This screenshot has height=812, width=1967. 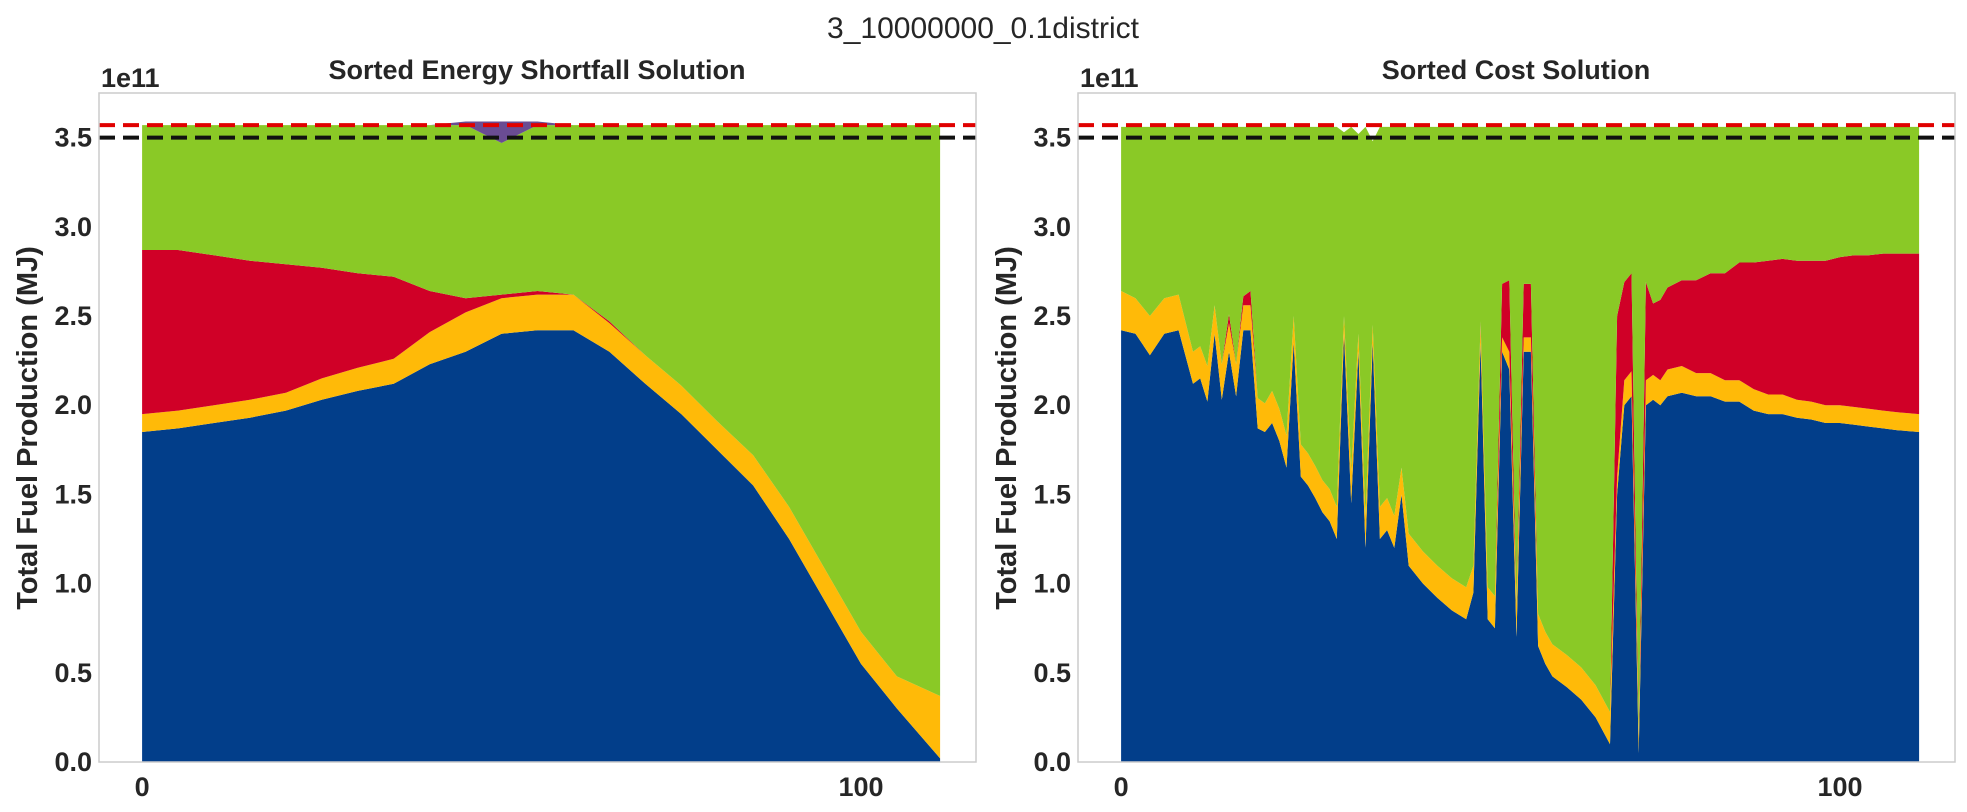 What do you see at coordinates (1516, 70) in the screenshot?
I see `chart-title: Sorted Cost Solution` at bounding box center [1516, 70].